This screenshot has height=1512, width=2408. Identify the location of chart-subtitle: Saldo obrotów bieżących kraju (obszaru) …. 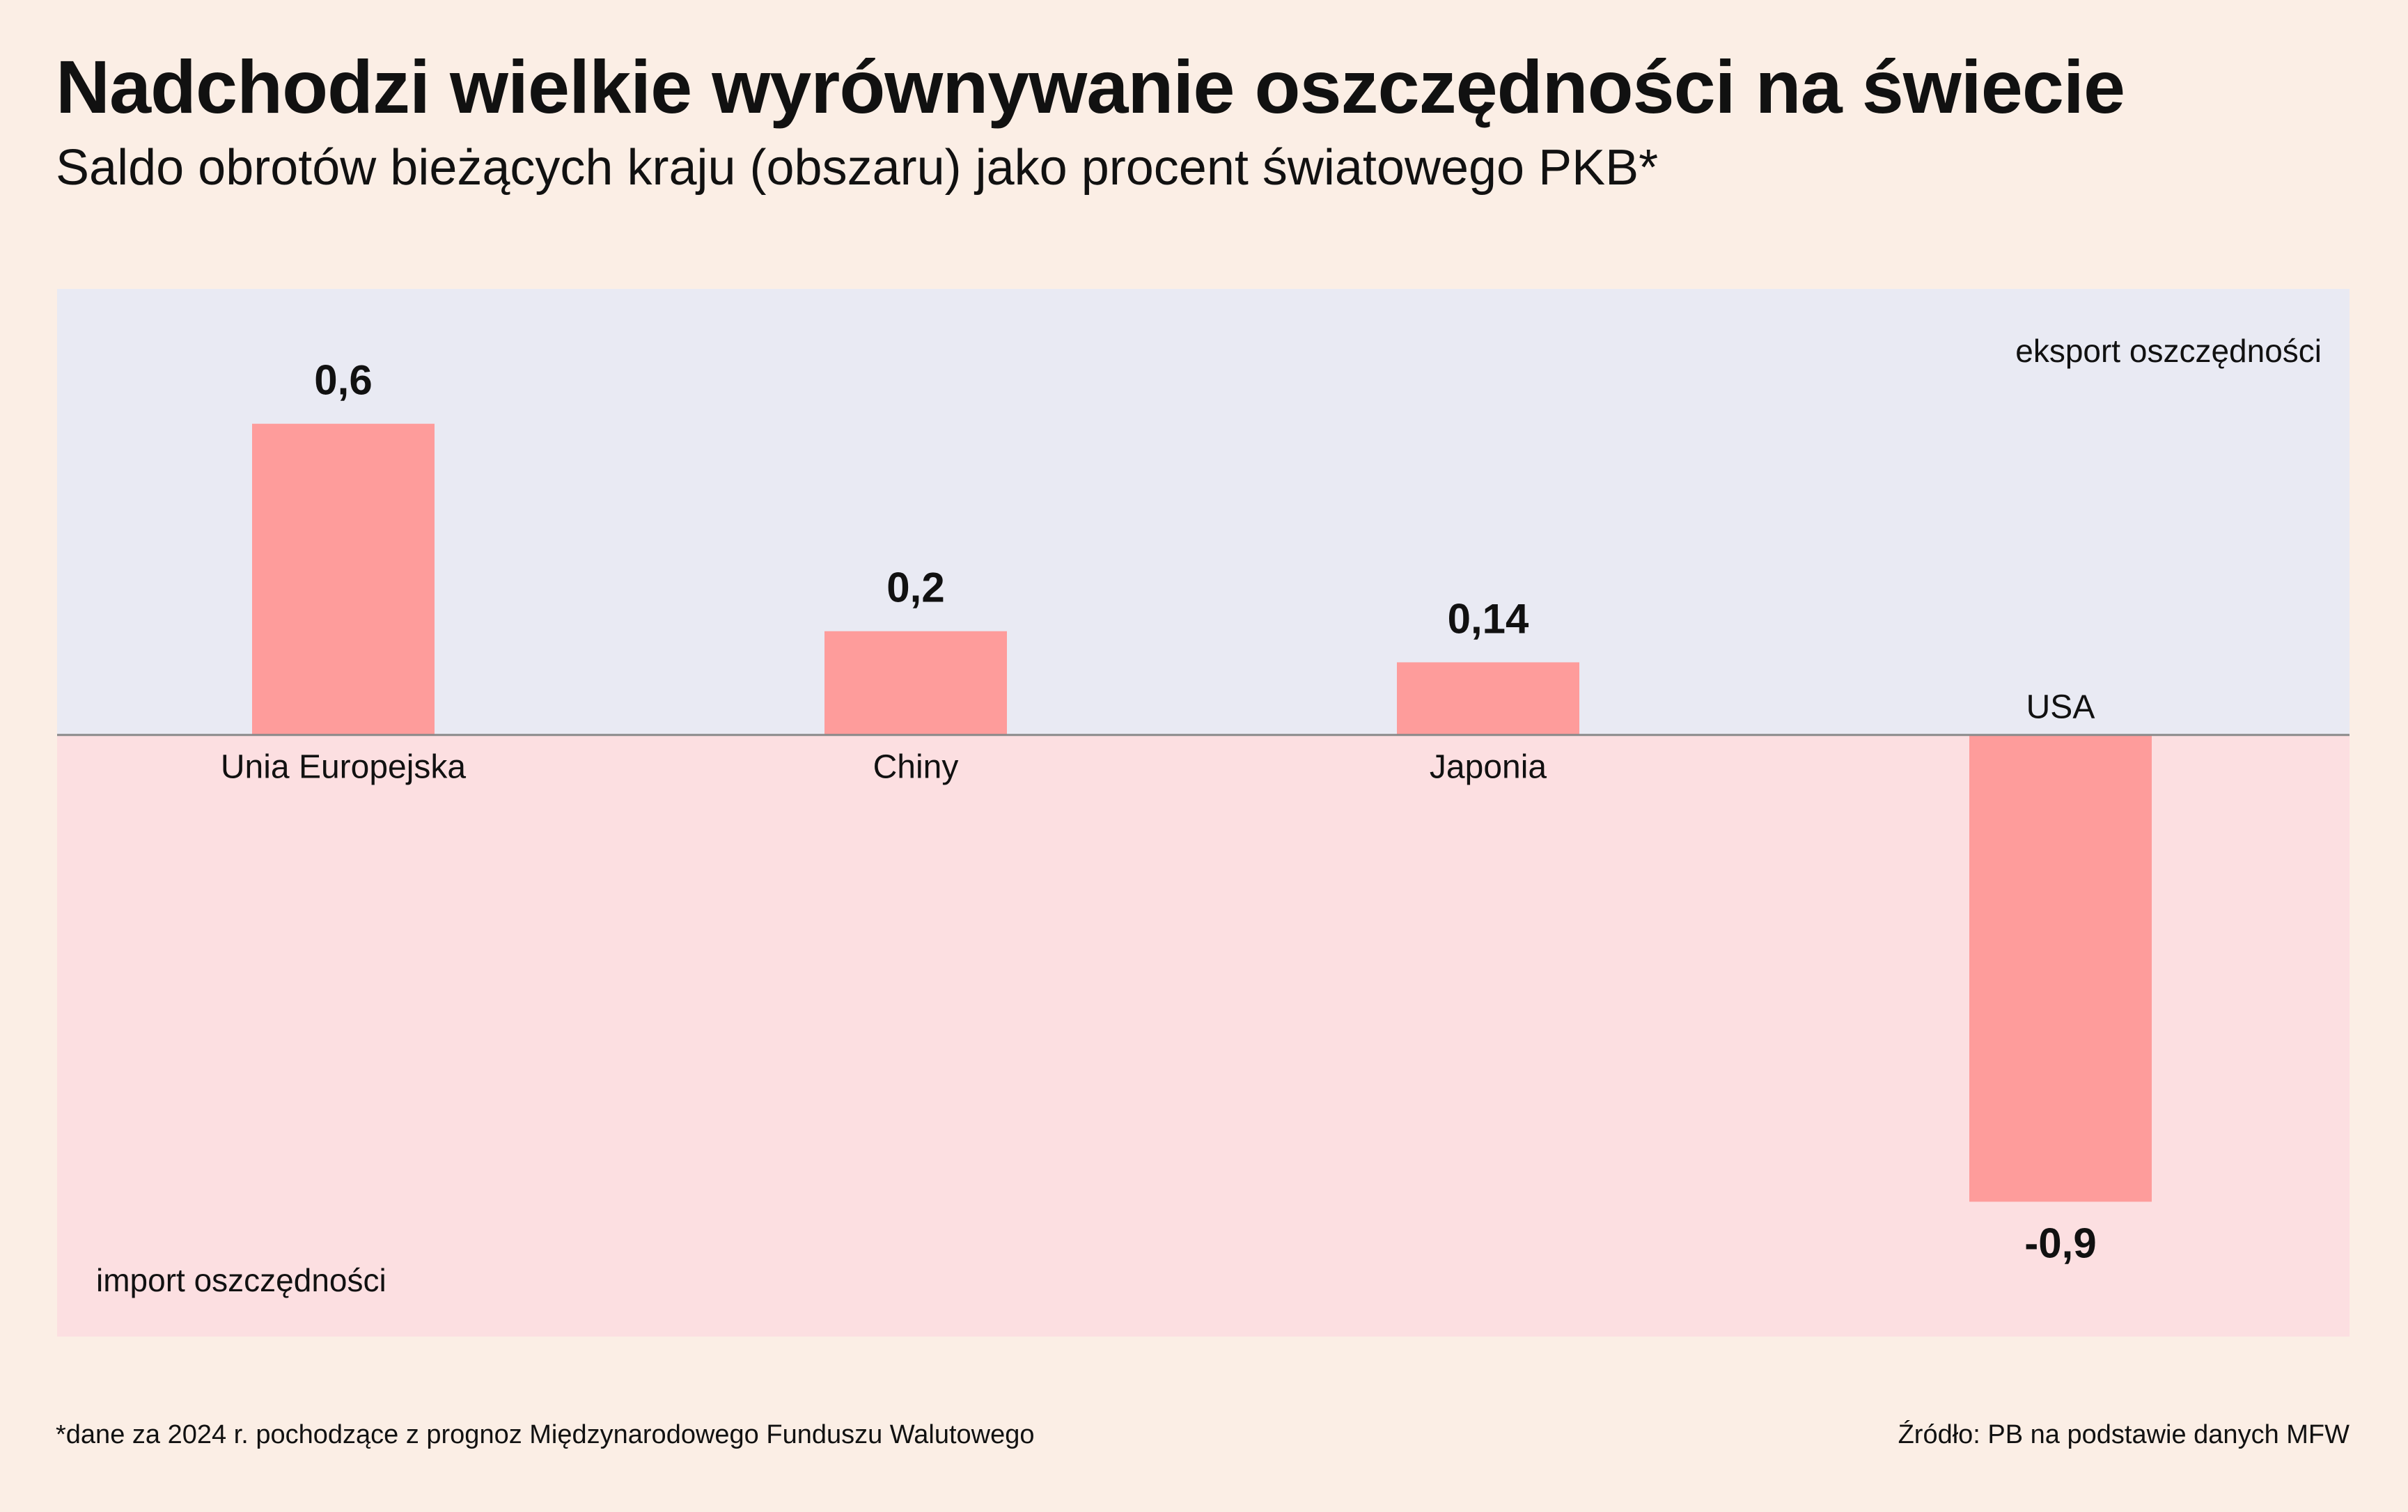
(858, 168).